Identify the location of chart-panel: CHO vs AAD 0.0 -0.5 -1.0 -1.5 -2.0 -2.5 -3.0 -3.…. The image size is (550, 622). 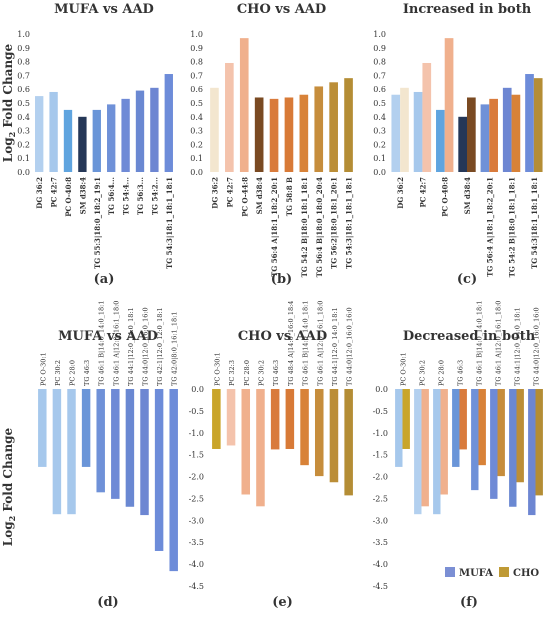
(271, 455).